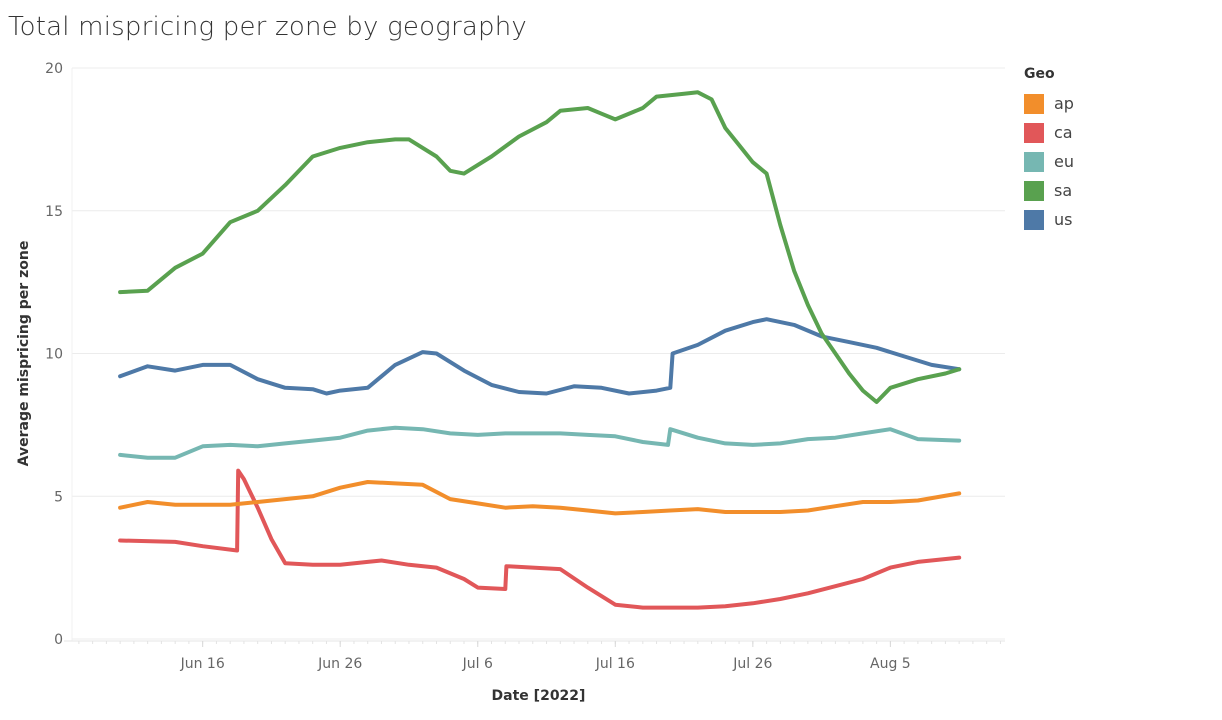 The image size is (1222, 720). Describe the element at coordinates (1049, 132) in the screenshot. I see `legend-item-ca: ca` at that location.